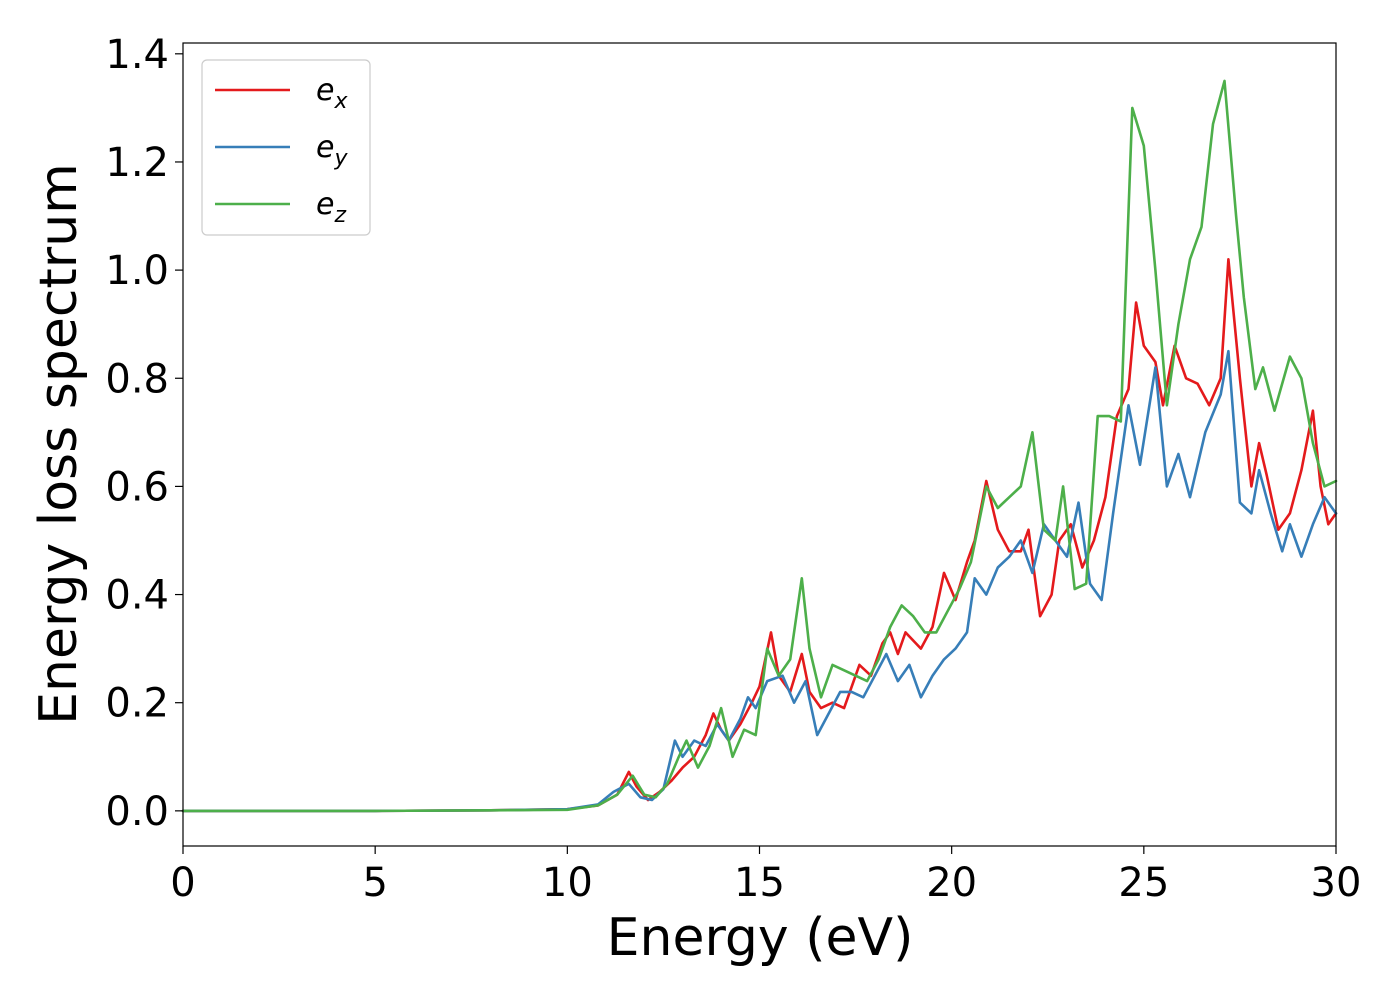 This screenshot has height=1000, width=1400. I want to click on legend-label-x: ex, so click(332, 93).